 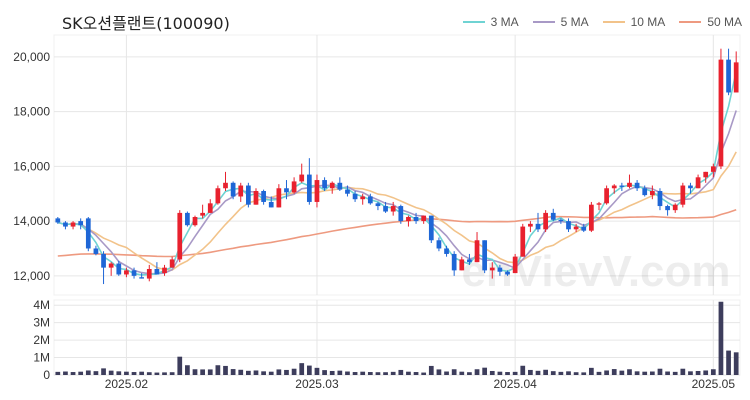 I want to click on legend-swatch-ma3, so click(x=473, y=22).